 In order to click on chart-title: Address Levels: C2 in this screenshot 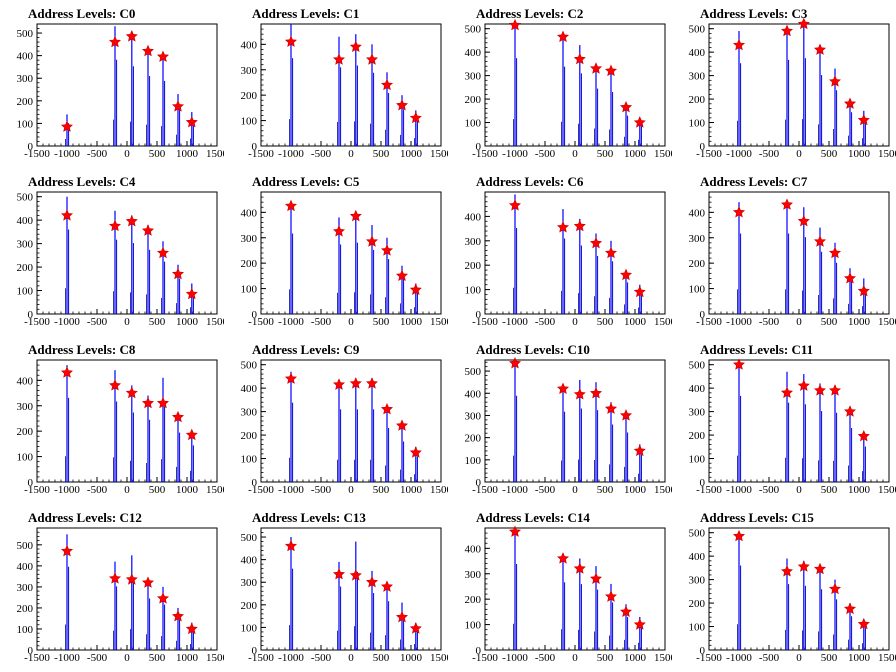, I will do `click(530, 13)`.